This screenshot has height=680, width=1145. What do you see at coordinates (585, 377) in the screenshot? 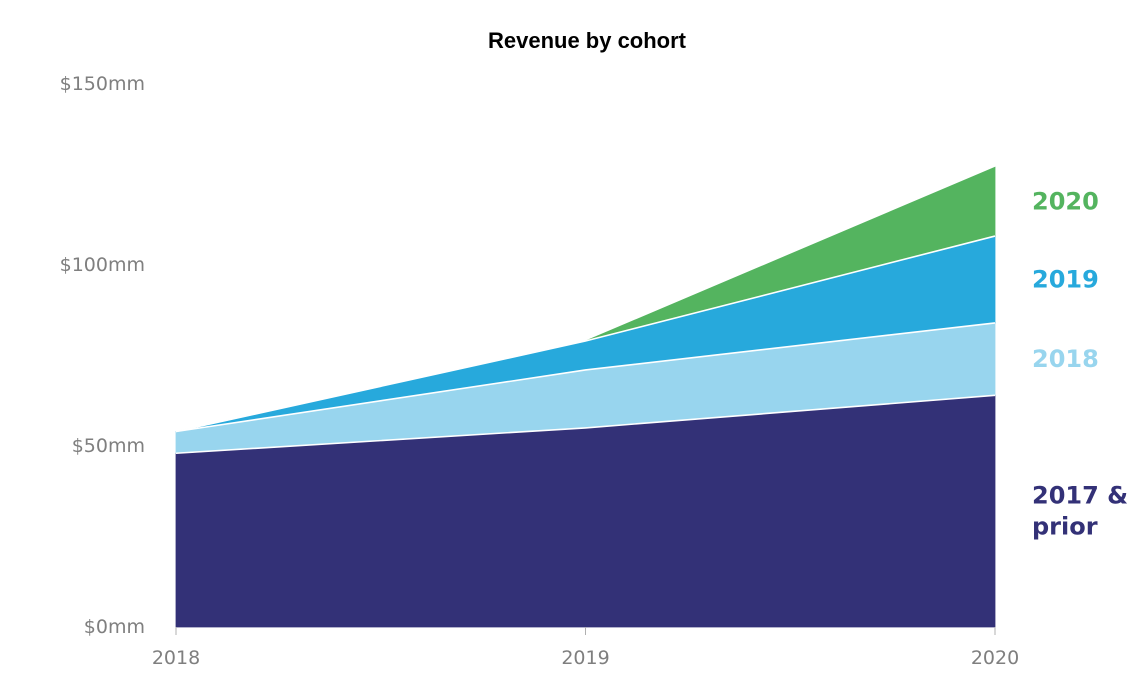
I see `boundary-line-2018` at bounding box center [585, 377].